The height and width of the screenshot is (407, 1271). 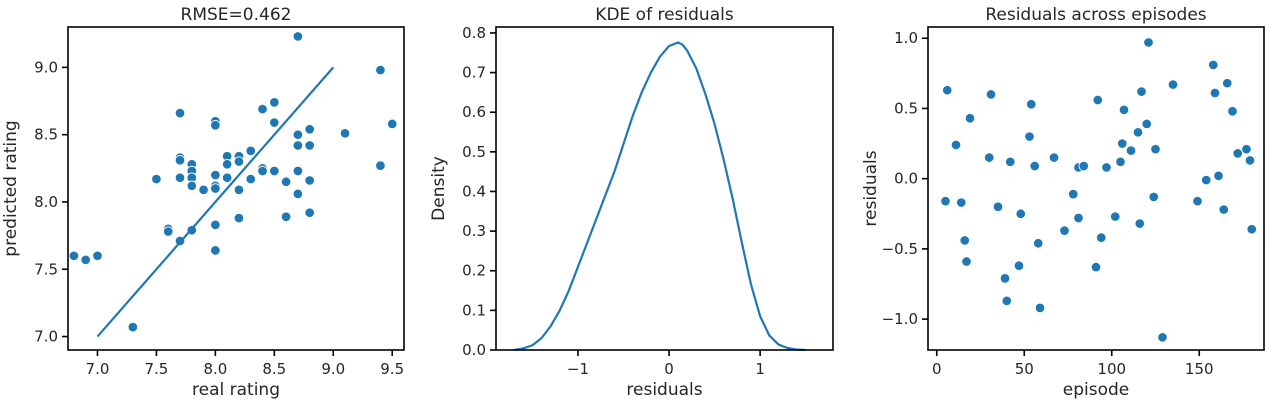 I want to click on chart-title: KDE of residuals, so click(x=664, y=15).